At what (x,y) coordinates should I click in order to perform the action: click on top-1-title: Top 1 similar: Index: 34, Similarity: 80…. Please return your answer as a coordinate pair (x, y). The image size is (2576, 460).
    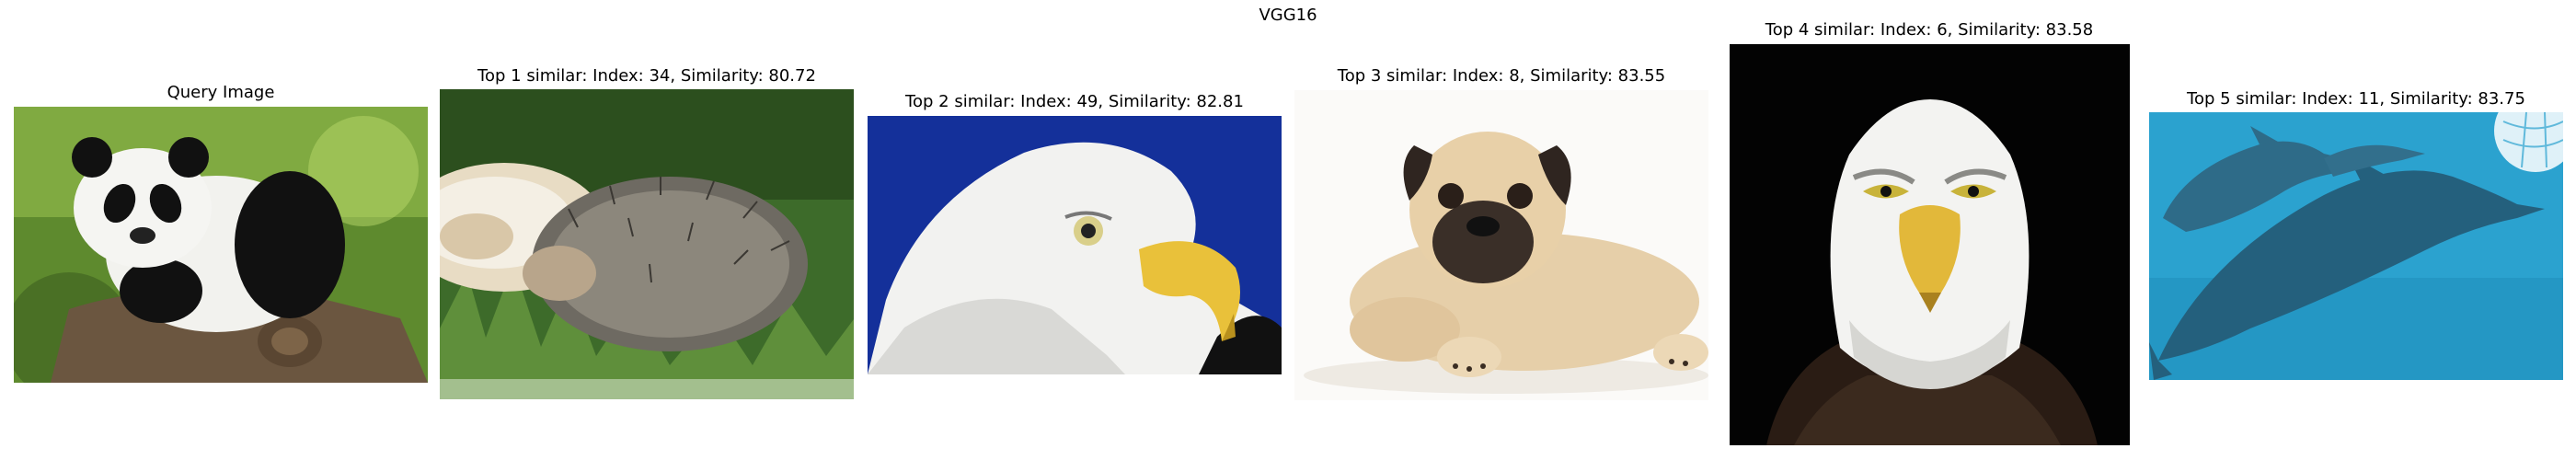
    Looking at the image, I should click on (646, 76).